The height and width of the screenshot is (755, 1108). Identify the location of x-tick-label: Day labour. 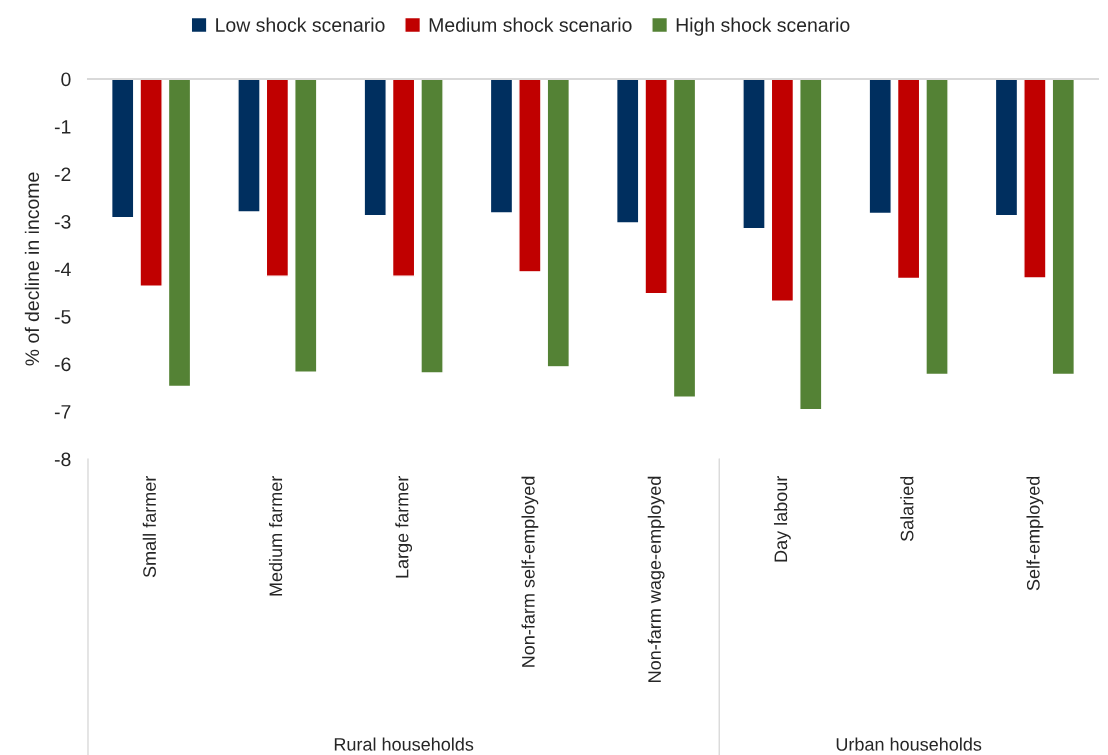
(782, 518).